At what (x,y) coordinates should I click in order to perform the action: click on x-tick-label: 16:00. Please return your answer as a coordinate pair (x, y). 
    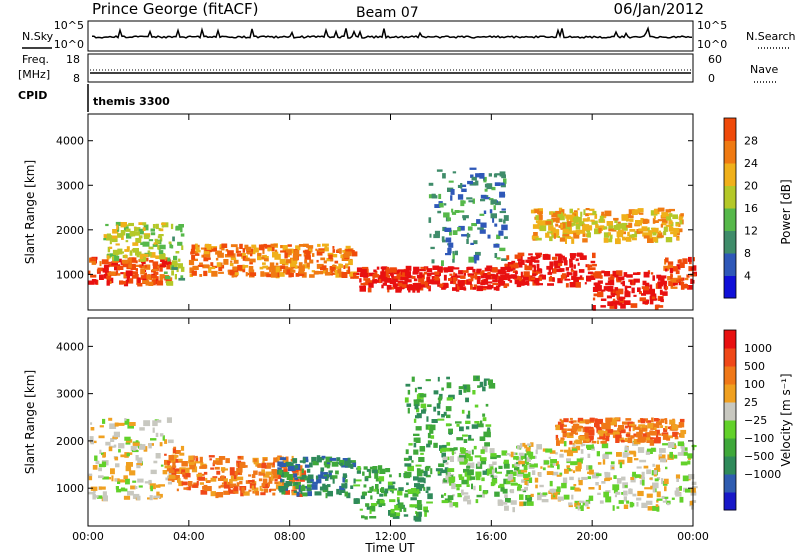
    Looking at the image, I should click on (491, 536).